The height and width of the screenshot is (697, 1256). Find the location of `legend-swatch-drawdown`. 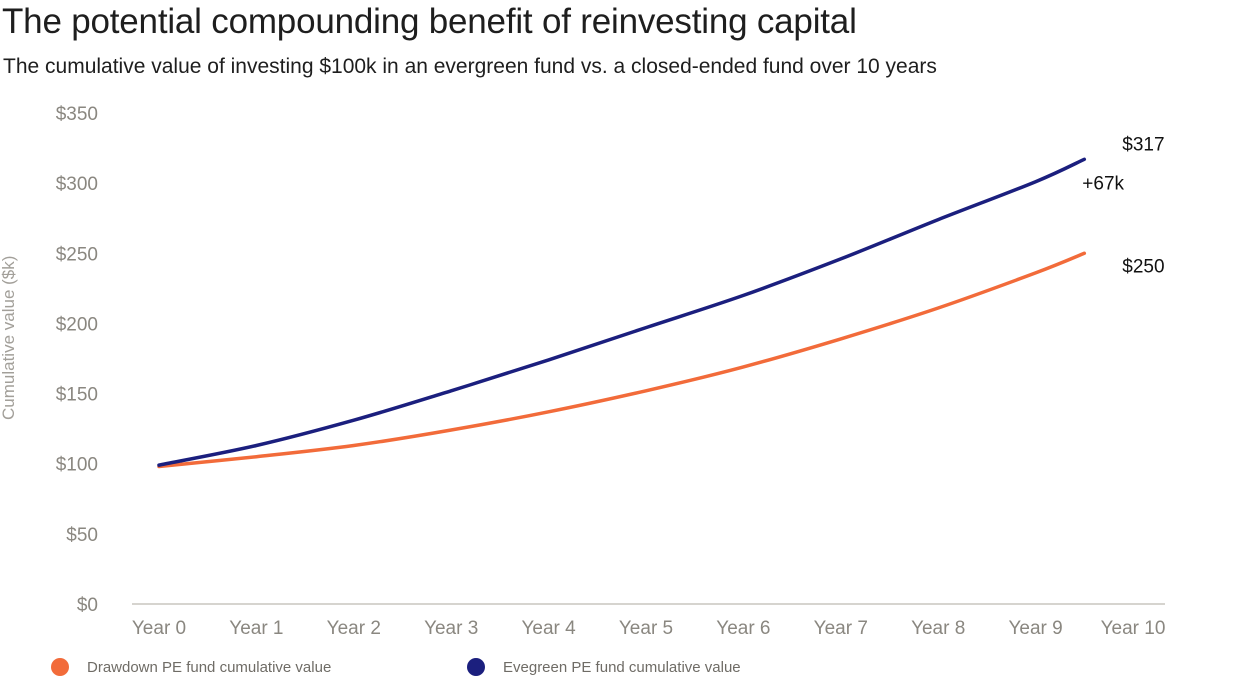

legend-swatch-drawdown is located at coordinates (60, 667).